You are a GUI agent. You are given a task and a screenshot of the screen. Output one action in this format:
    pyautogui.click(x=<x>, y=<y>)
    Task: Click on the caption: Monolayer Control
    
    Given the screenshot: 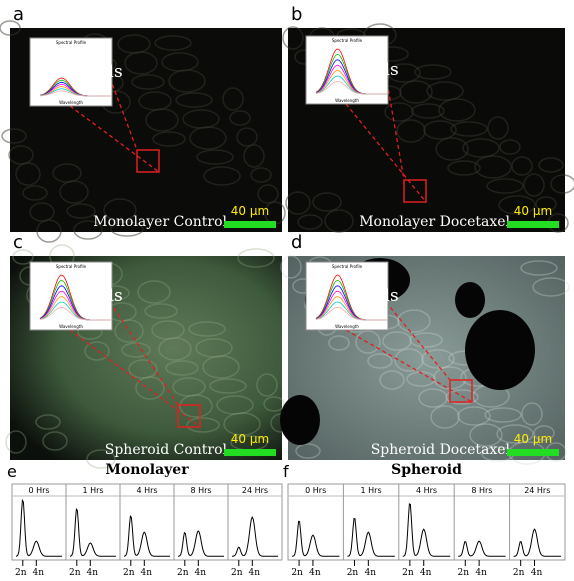 What is the action you would take?
    pyautogui.click(x=160, y=222)
    